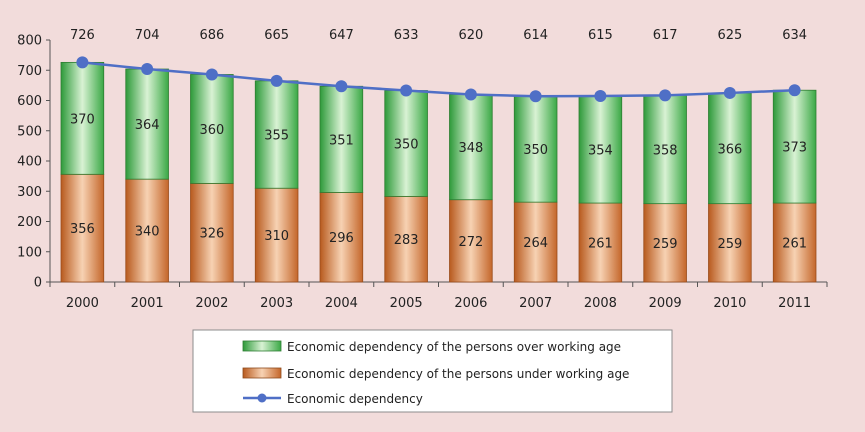 The width and height of the screenshot is (865, 432). Describe the element at coordinates (147, 232) in the screenshot. I see `data-label-under: 340` at that location.